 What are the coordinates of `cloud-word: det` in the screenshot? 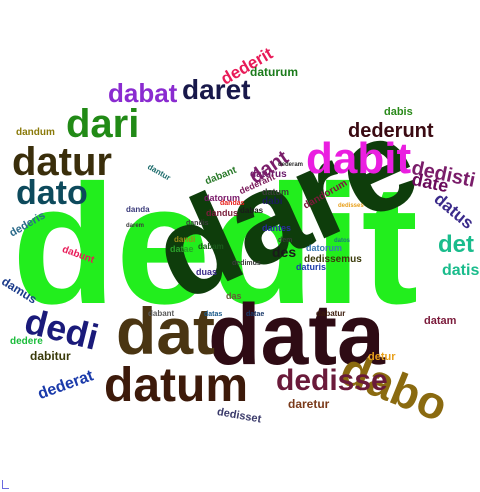 It's located at (456, 244).